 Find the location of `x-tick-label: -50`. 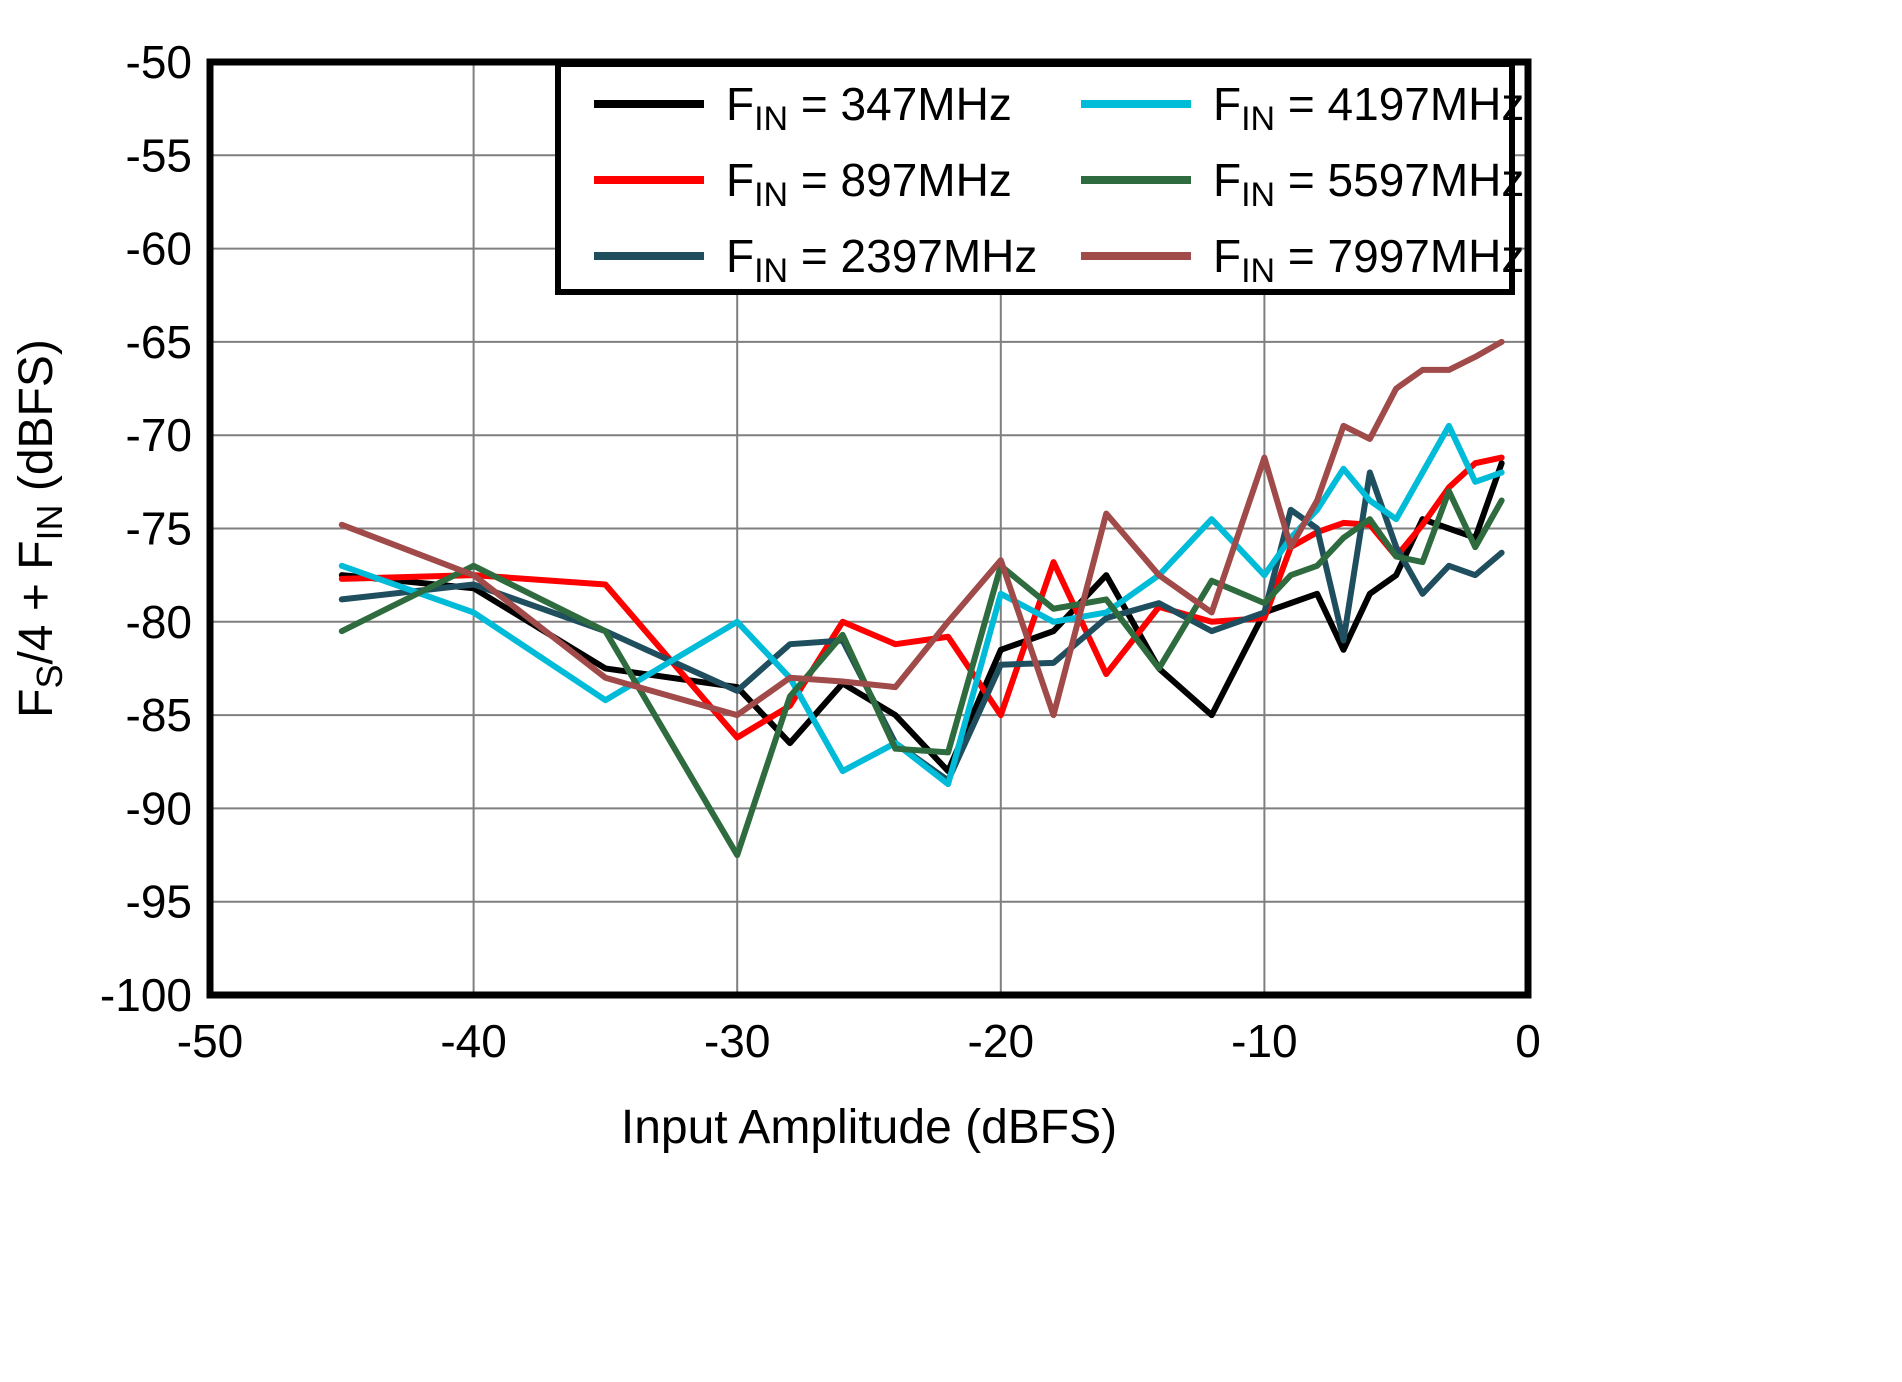

x-tick-label: -50 is located at coordinates (210, 1041).